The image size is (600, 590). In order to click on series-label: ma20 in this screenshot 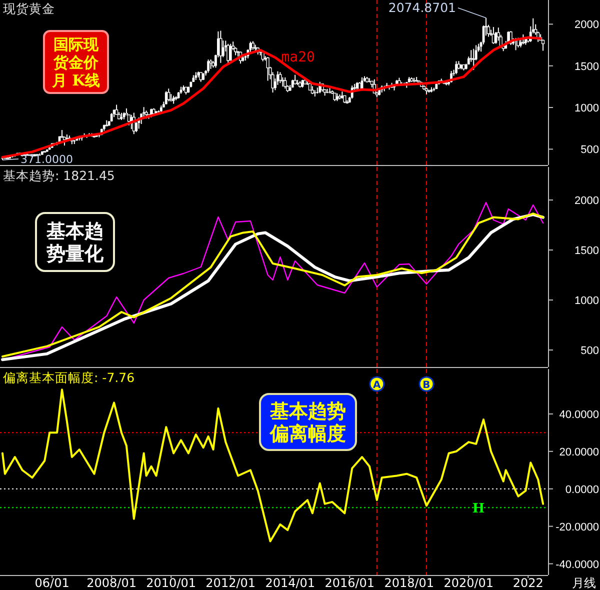, I will do `click(298, 58)`.